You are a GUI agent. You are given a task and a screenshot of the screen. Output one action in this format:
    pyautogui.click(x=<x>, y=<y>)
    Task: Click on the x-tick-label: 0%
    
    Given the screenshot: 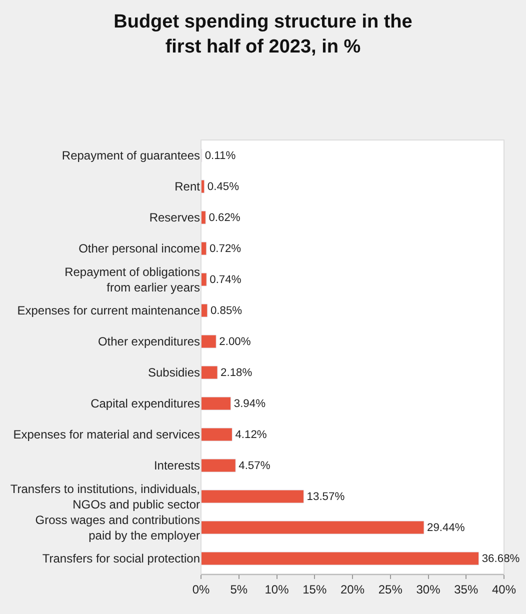 What is the action you would take?
    pyautogui.click(x=201, y=589)
    